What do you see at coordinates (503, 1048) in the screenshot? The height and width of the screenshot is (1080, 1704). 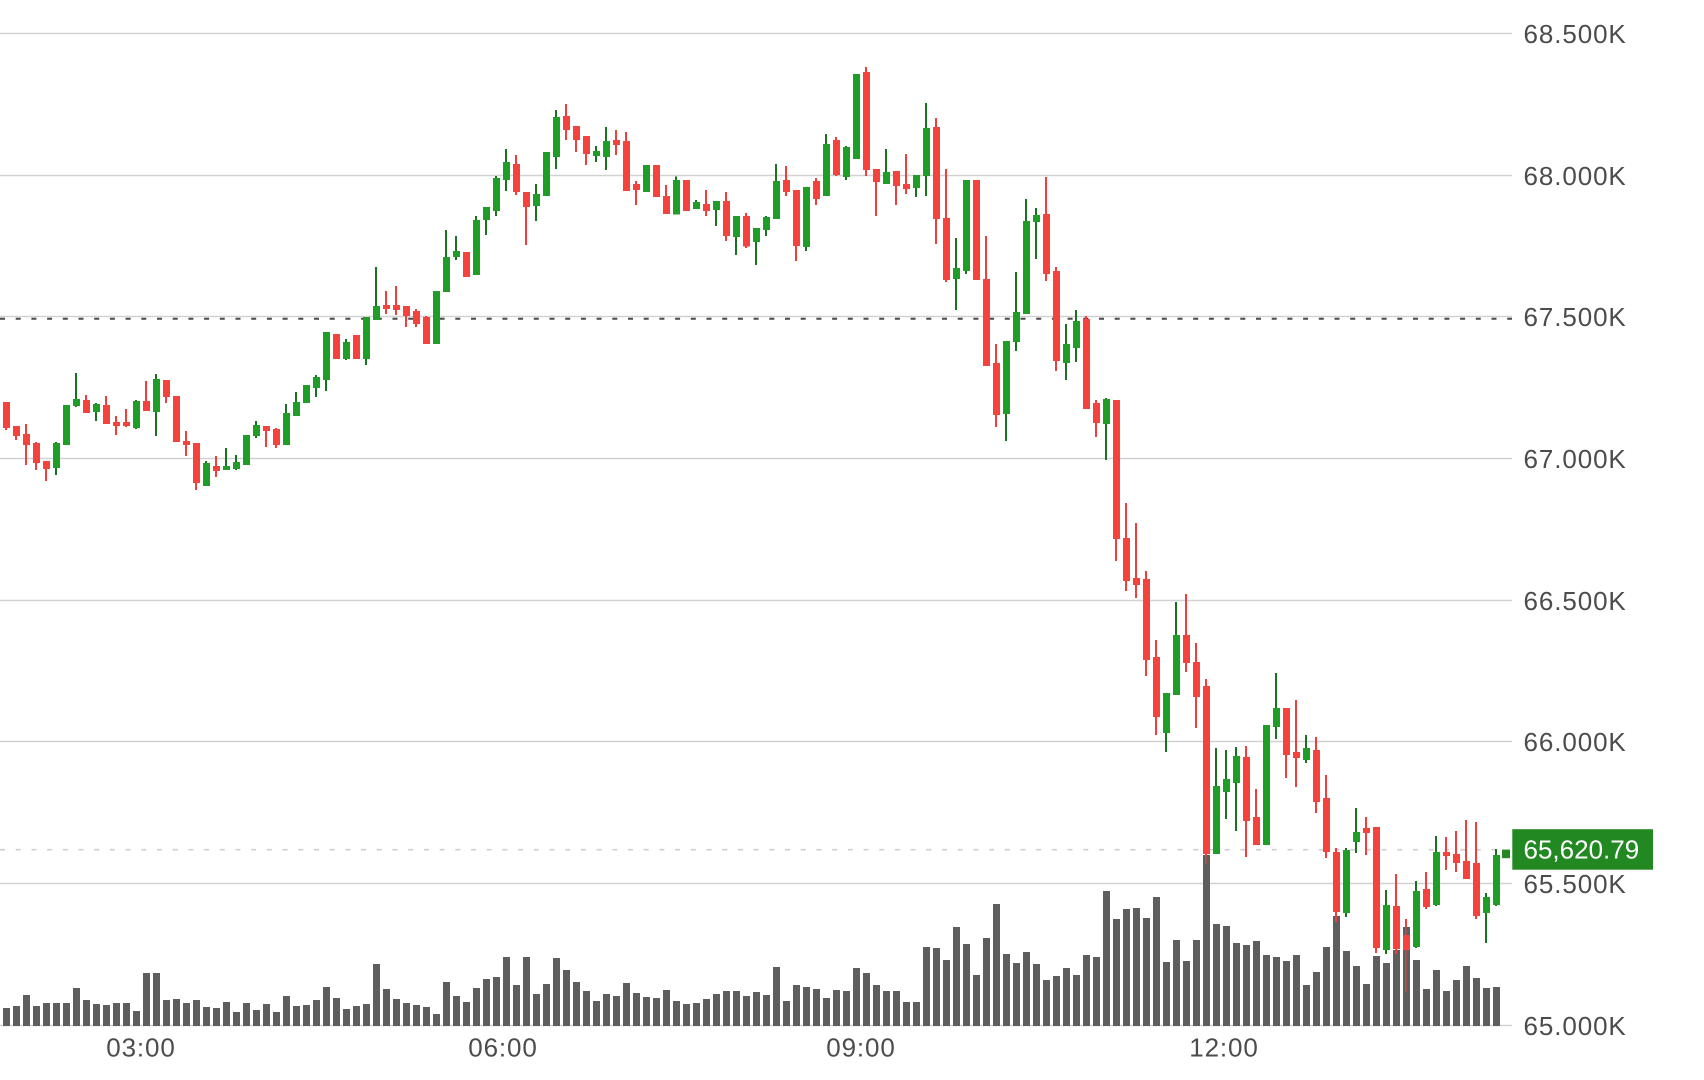 I see `svg-text: 06:00` at bounding box center [503, 1048].